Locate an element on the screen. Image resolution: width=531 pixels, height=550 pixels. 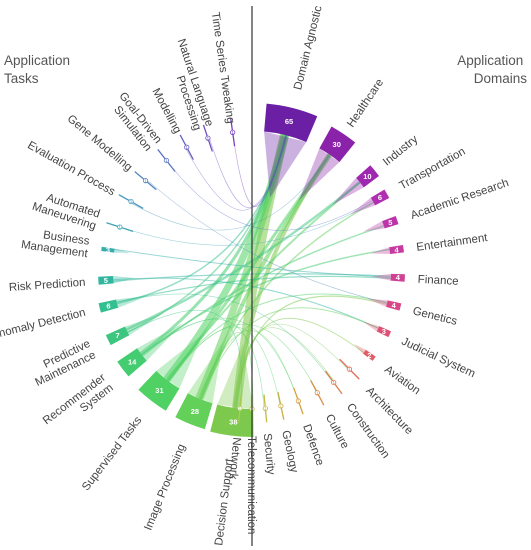
ribbon-decision-support-to-aviation is located at coordinates (299, 363).